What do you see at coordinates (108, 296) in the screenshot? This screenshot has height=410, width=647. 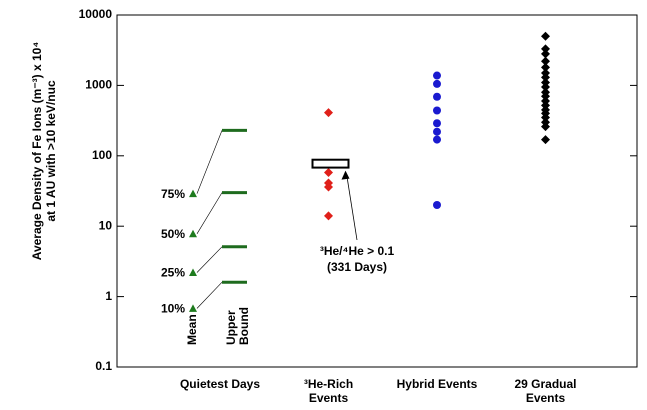 I see `y-tick-label: 1` at bounding box center [108, 296].